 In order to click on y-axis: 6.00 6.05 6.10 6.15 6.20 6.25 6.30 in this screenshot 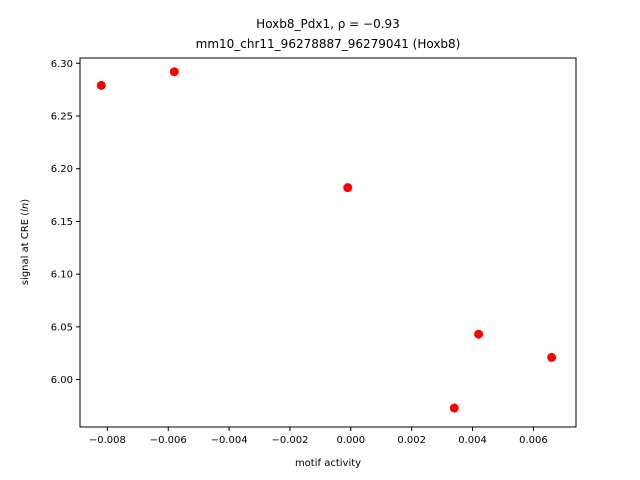, I will do `click(65, 222)`.